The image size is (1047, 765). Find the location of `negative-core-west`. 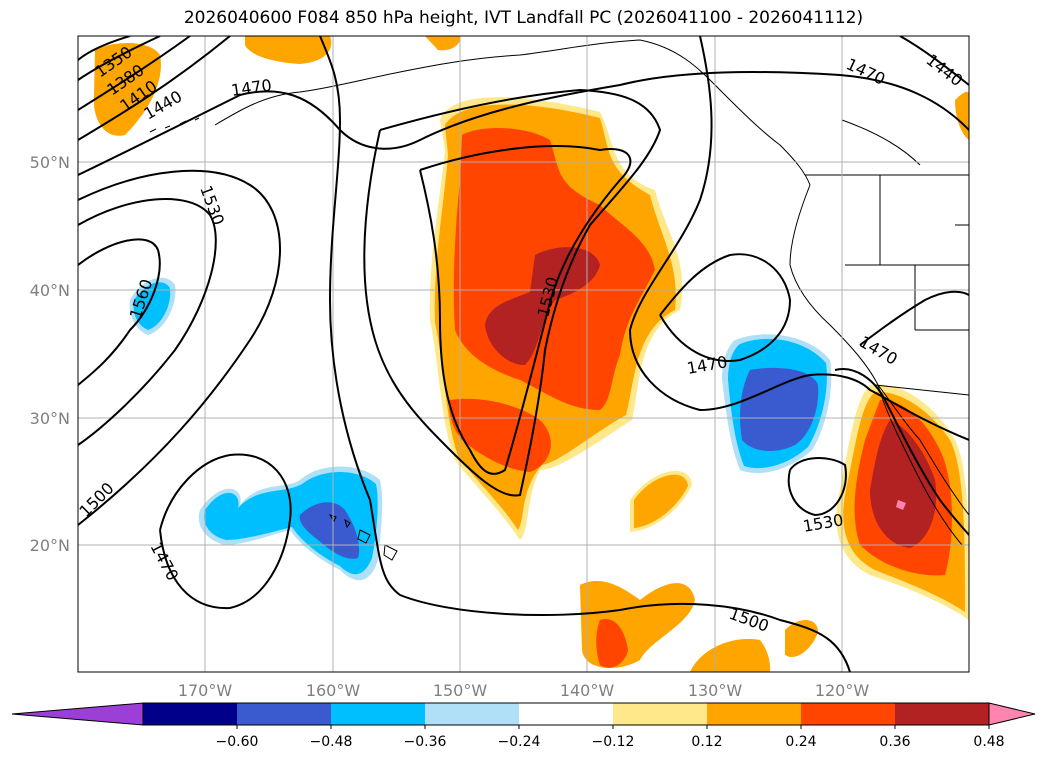

negative-core-west is located at coordinates (152, 306).